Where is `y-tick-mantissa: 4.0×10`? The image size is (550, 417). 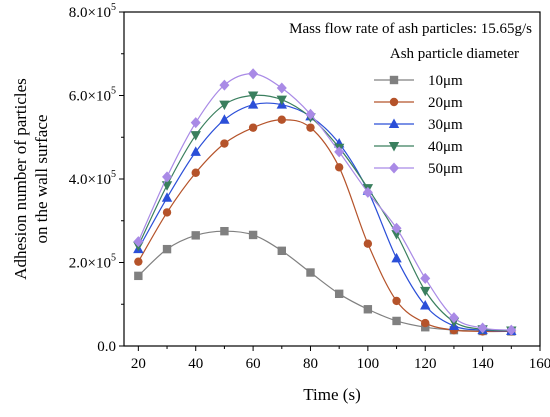 y-tick-mantissa: 4.0×10 is located at coordinates (90, 180).